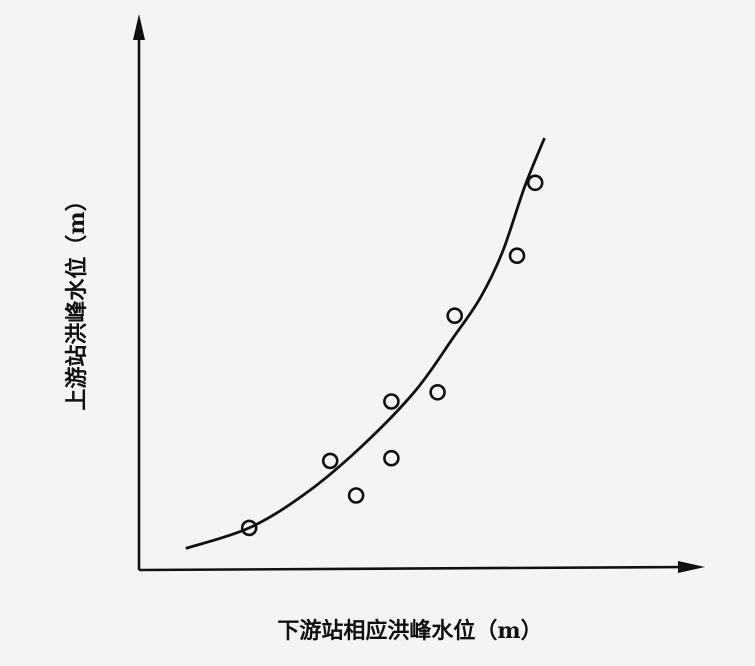  Describe the element at coordinates (691, 567) in the screenshot. I see `x-axis-arrow-icon` at that location.